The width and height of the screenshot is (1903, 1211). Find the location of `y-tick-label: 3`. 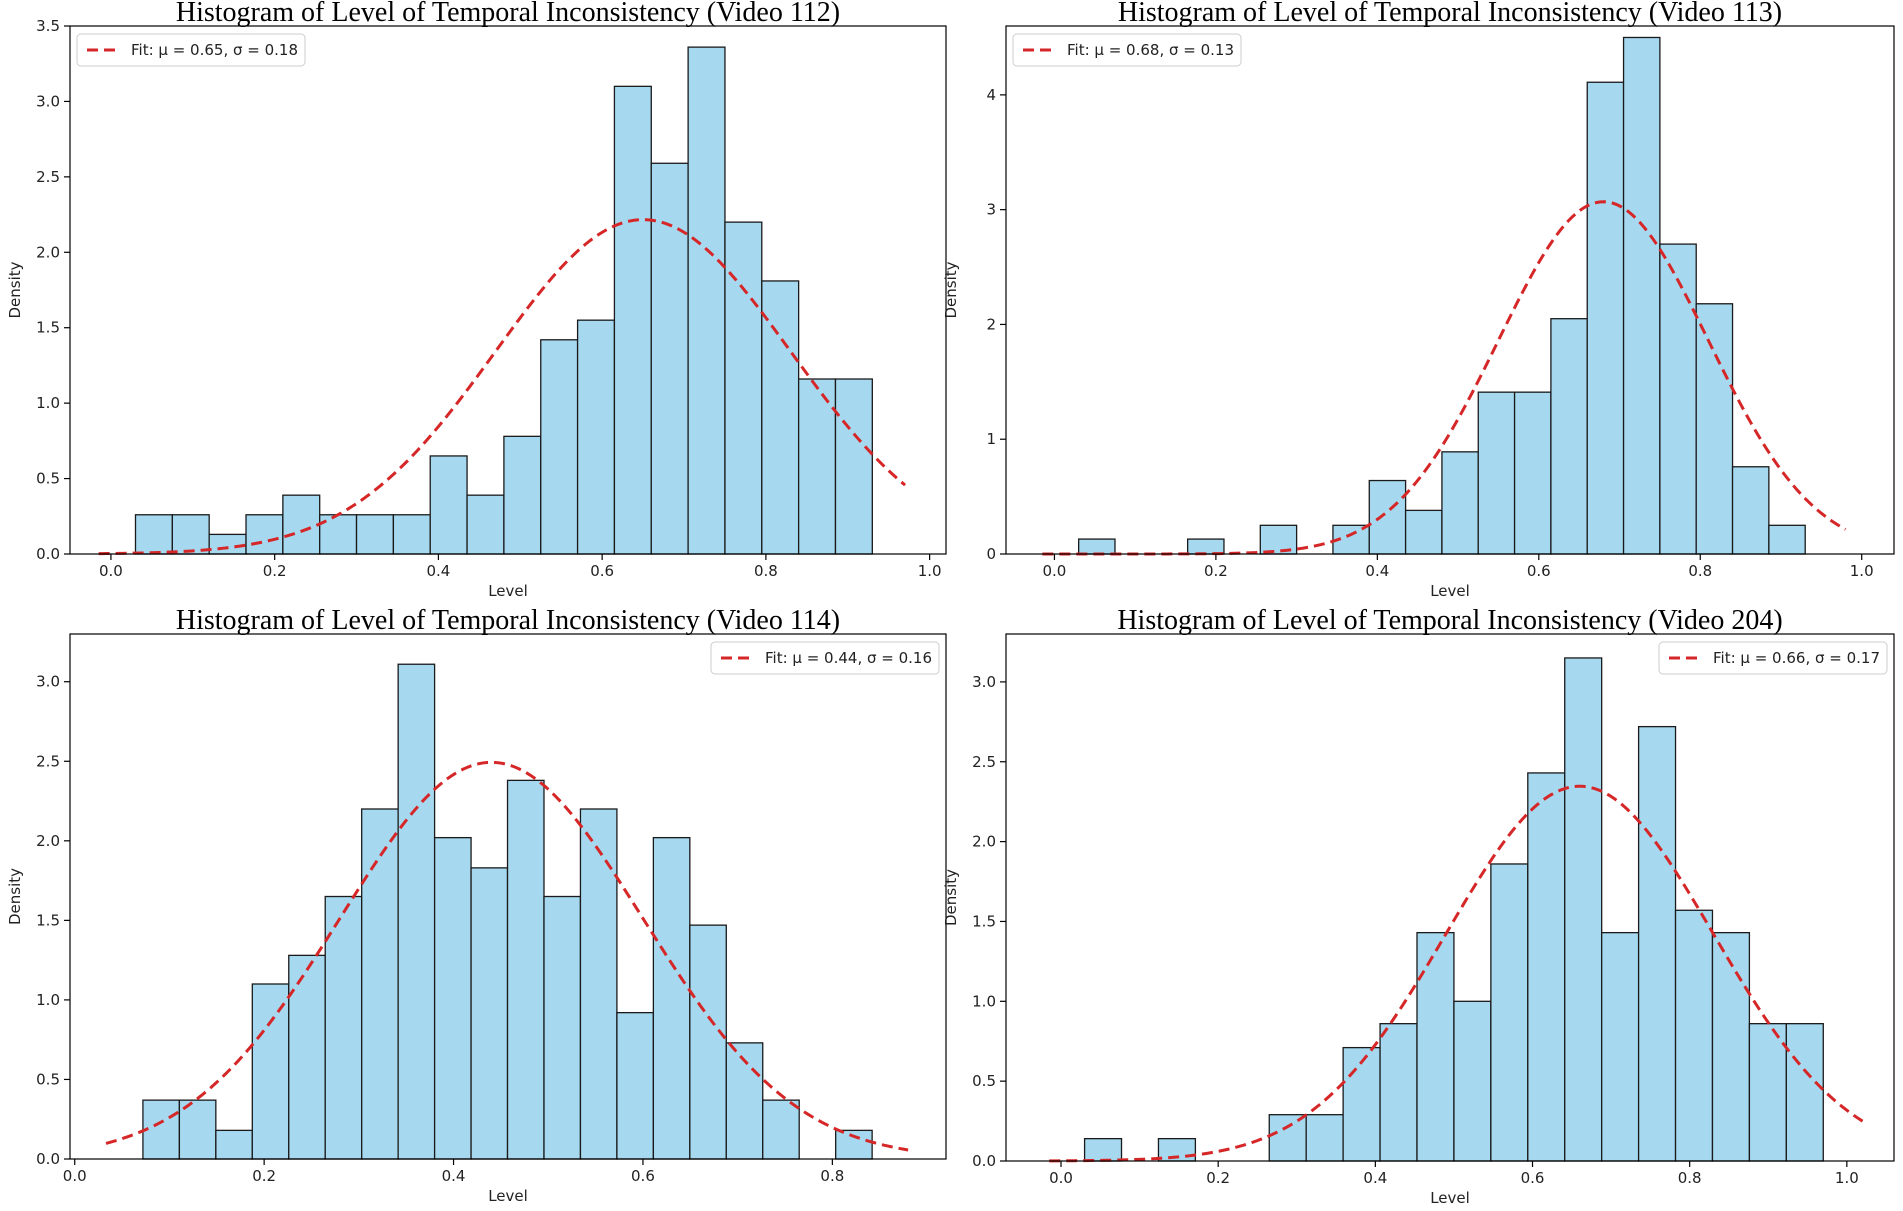

y-tick-label: 3 is located at coordinates (991, 210).